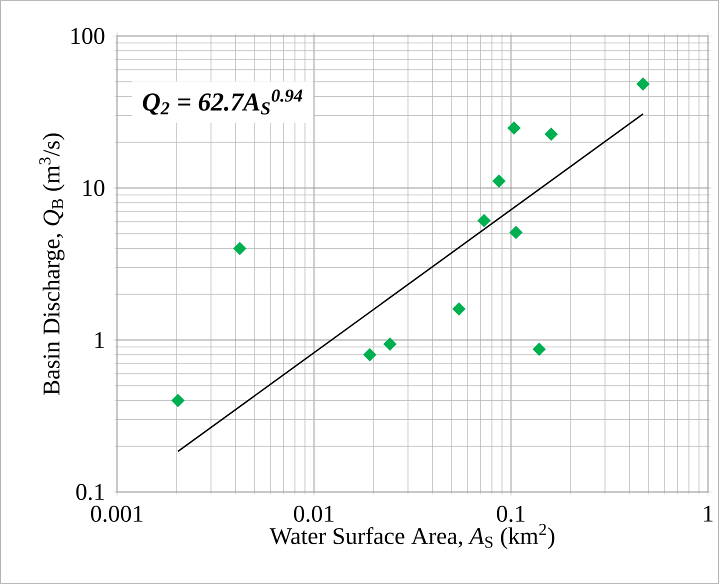  Describe the element at coordinates (116, 514) in the screenshot. I see `x-tick-label: 0.001` at that location.